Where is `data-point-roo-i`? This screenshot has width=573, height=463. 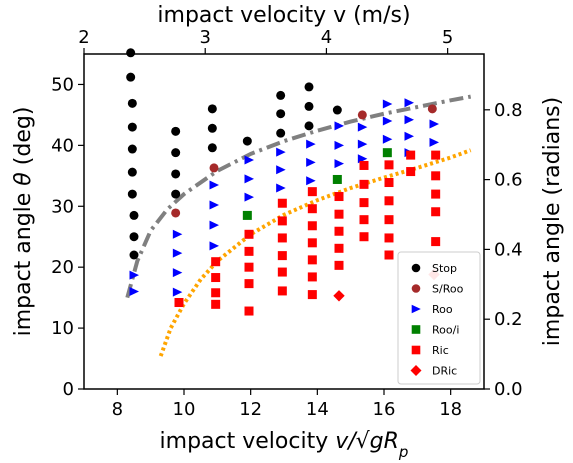 data-point-roo-i is located at coordinates (337, 179).